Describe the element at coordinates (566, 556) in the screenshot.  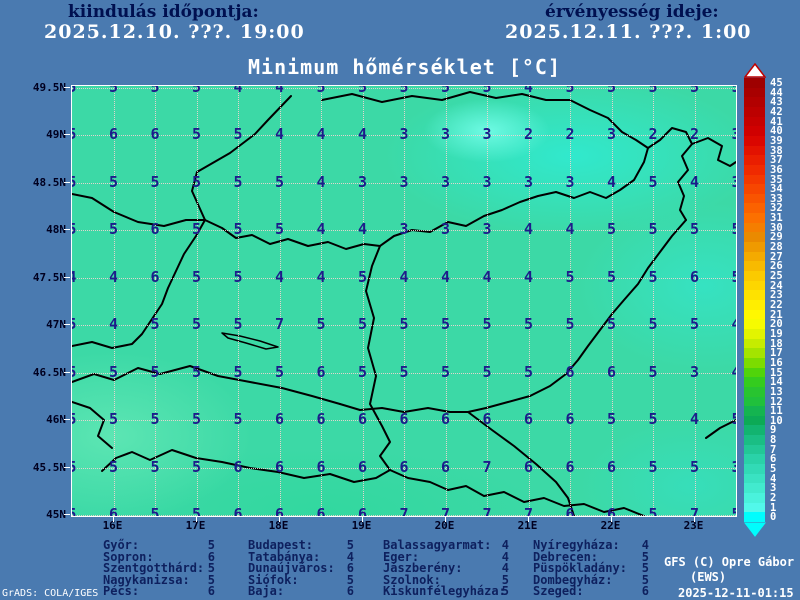
I see `station-name: Debrecen:` at that location.